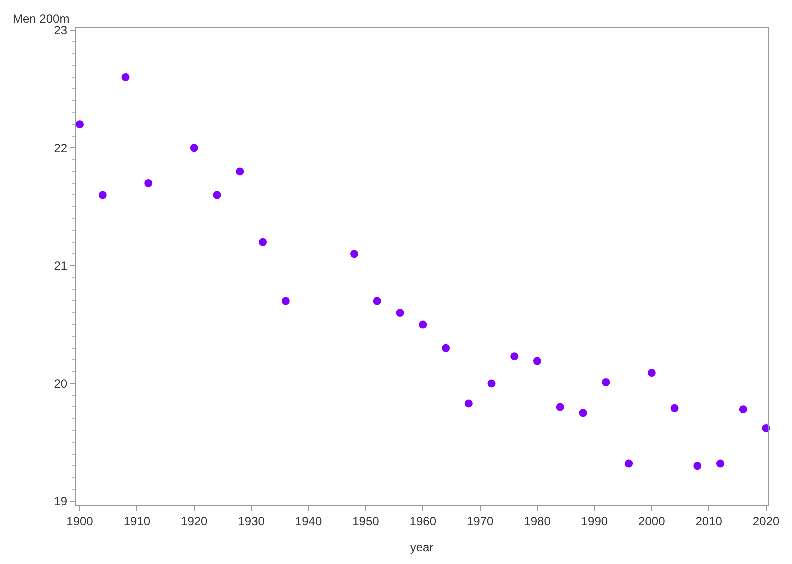 The height and width of the screenshot is (564, 792). I want to click on y-tick-label: 22, so click(61, 148).